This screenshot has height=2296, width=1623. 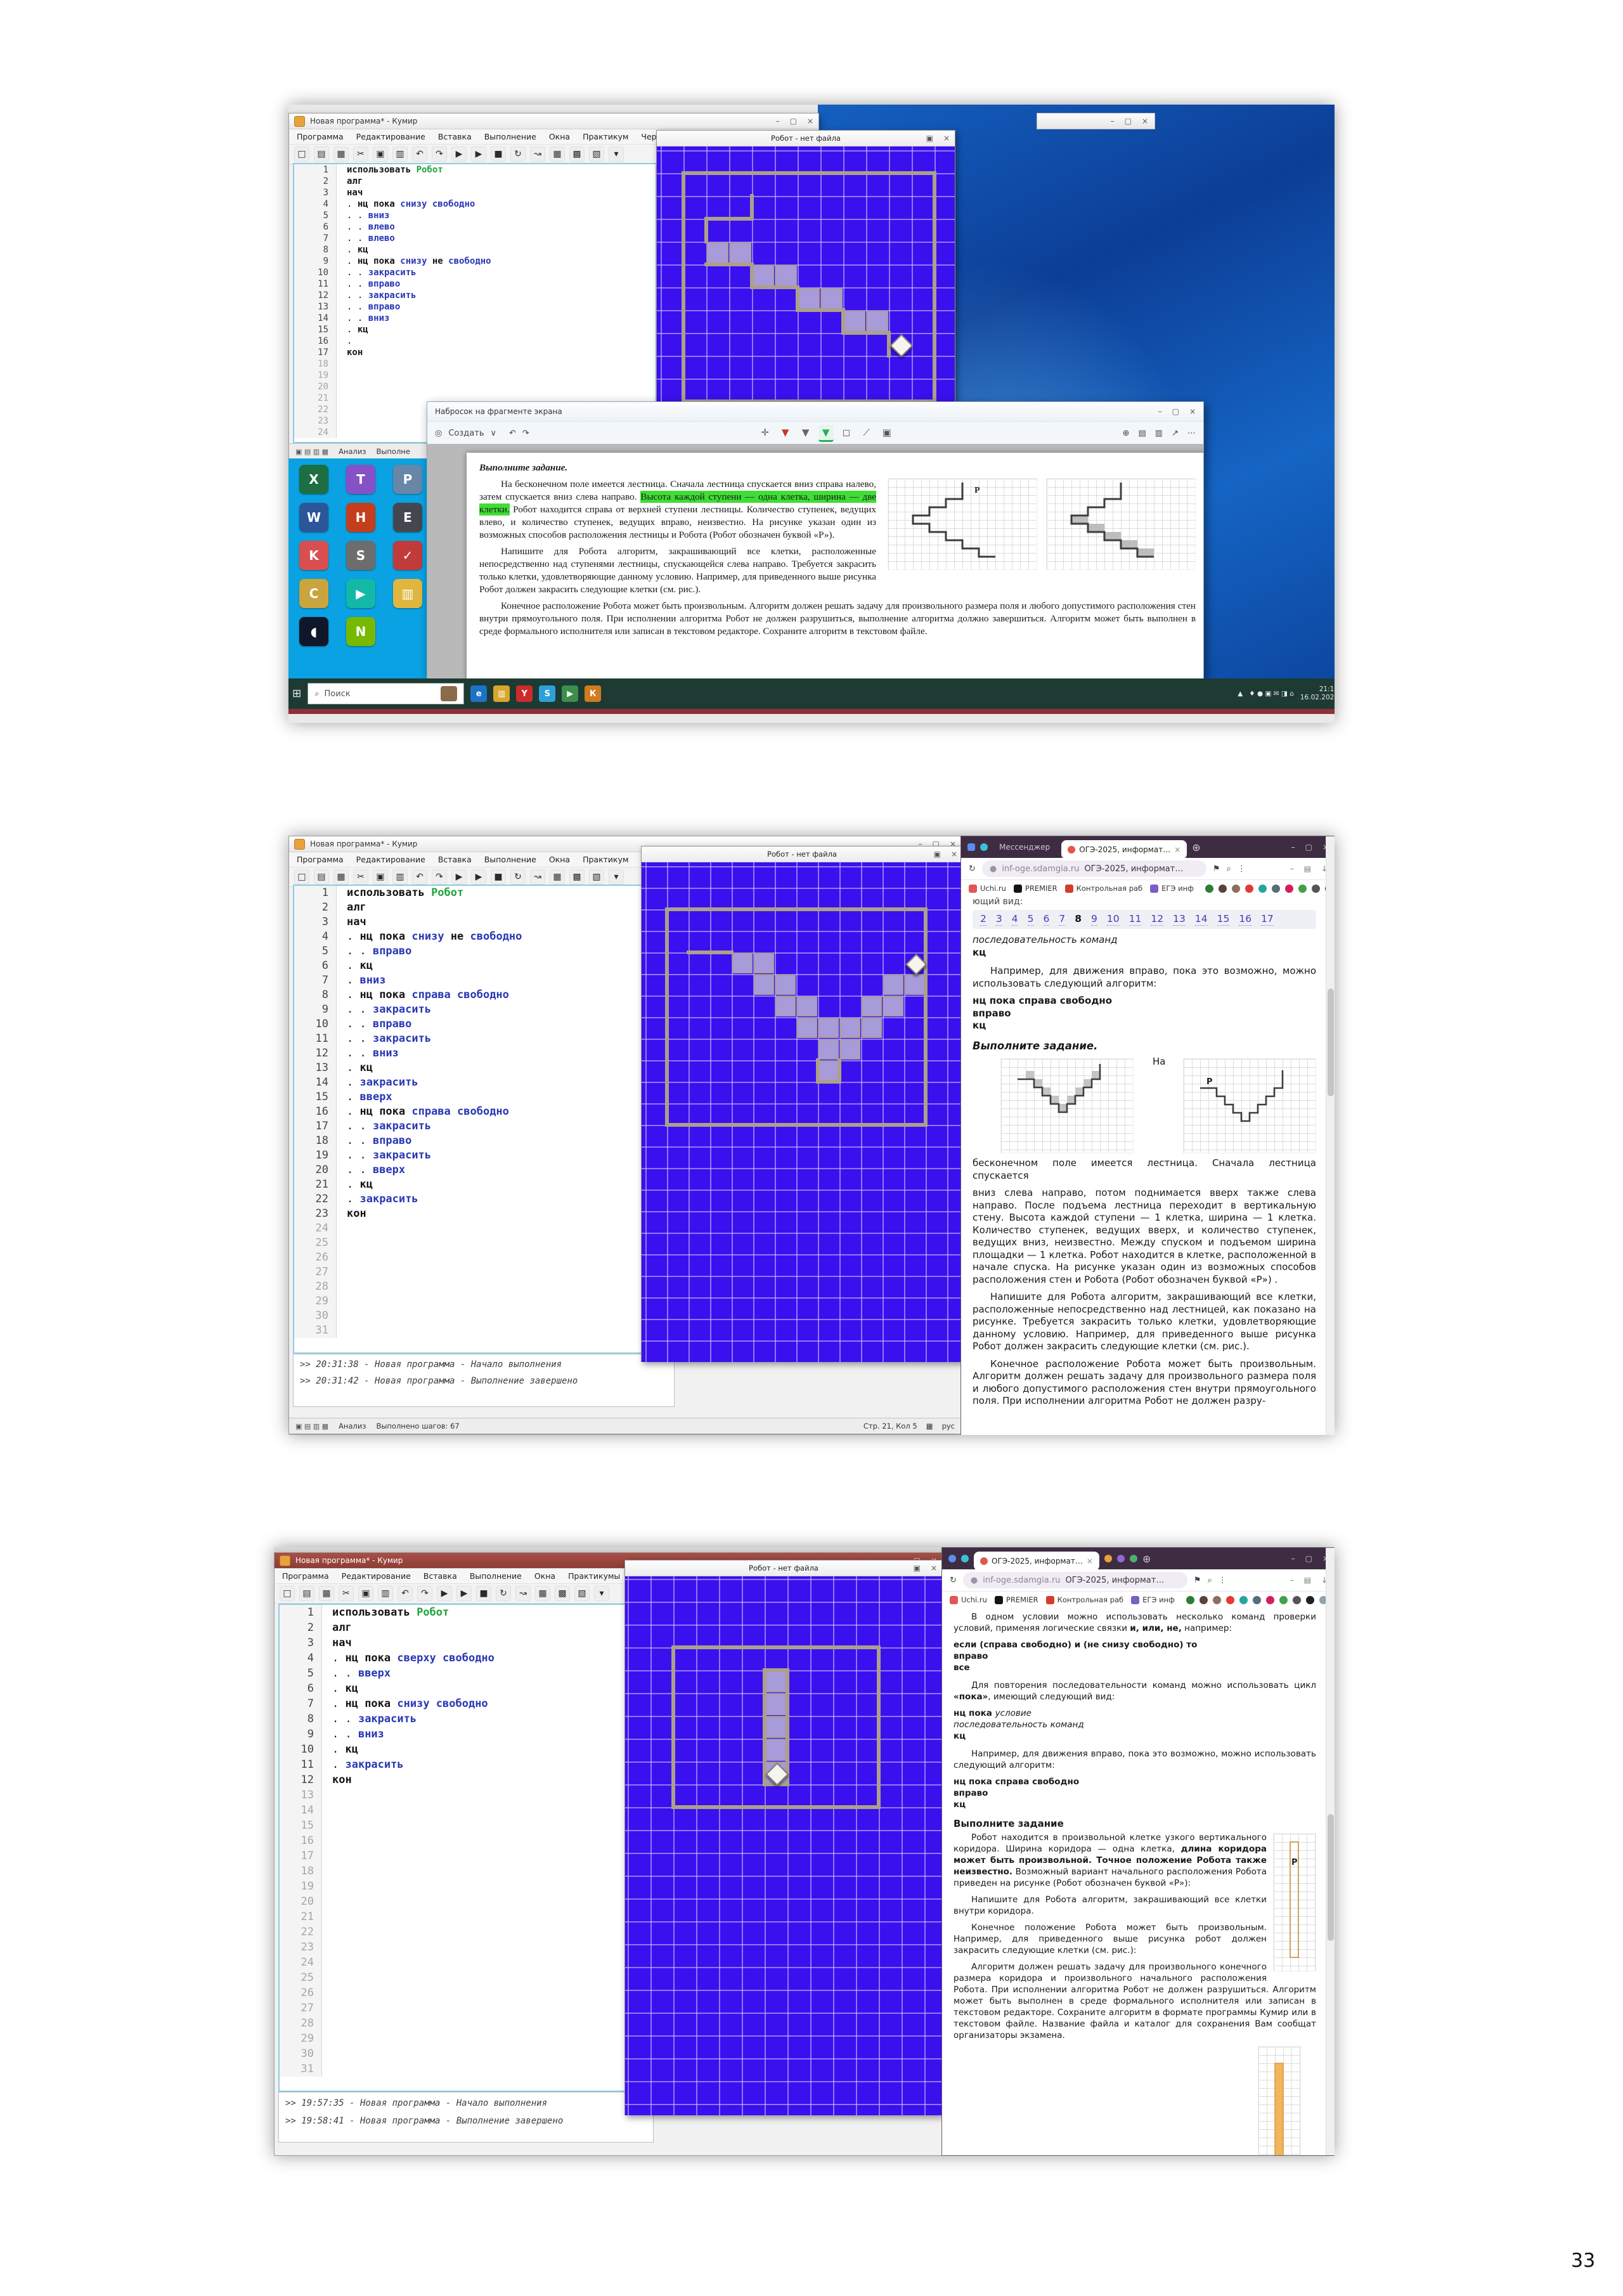 I want to click on toolbar-icon: ▣, so click(x=365, y=1593).